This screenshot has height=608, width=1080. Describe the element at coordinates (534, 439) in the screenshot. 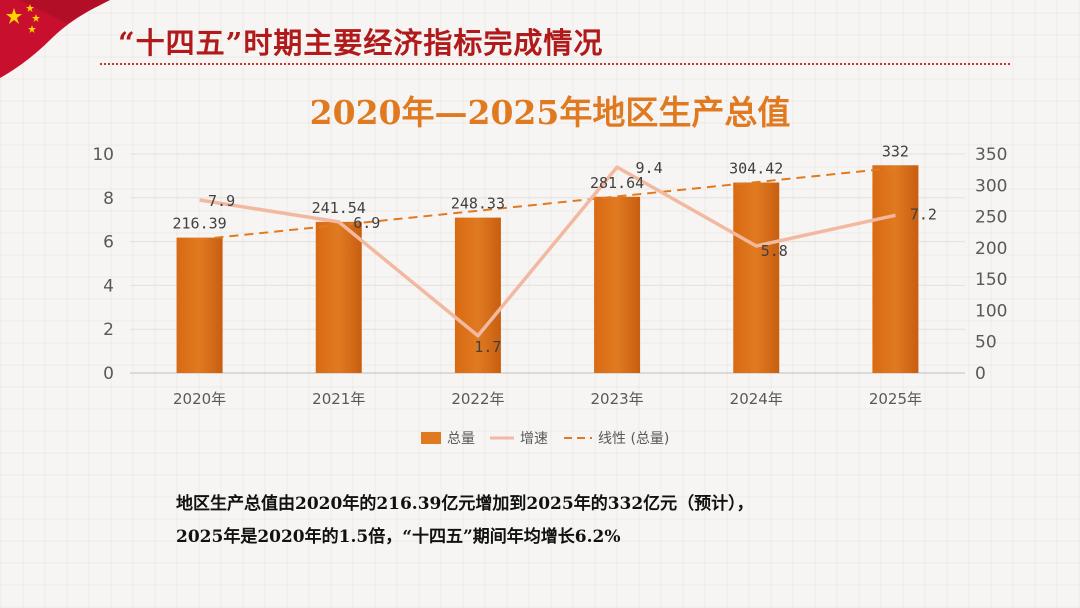

I see `legend-label-growth: 增速` at that location.